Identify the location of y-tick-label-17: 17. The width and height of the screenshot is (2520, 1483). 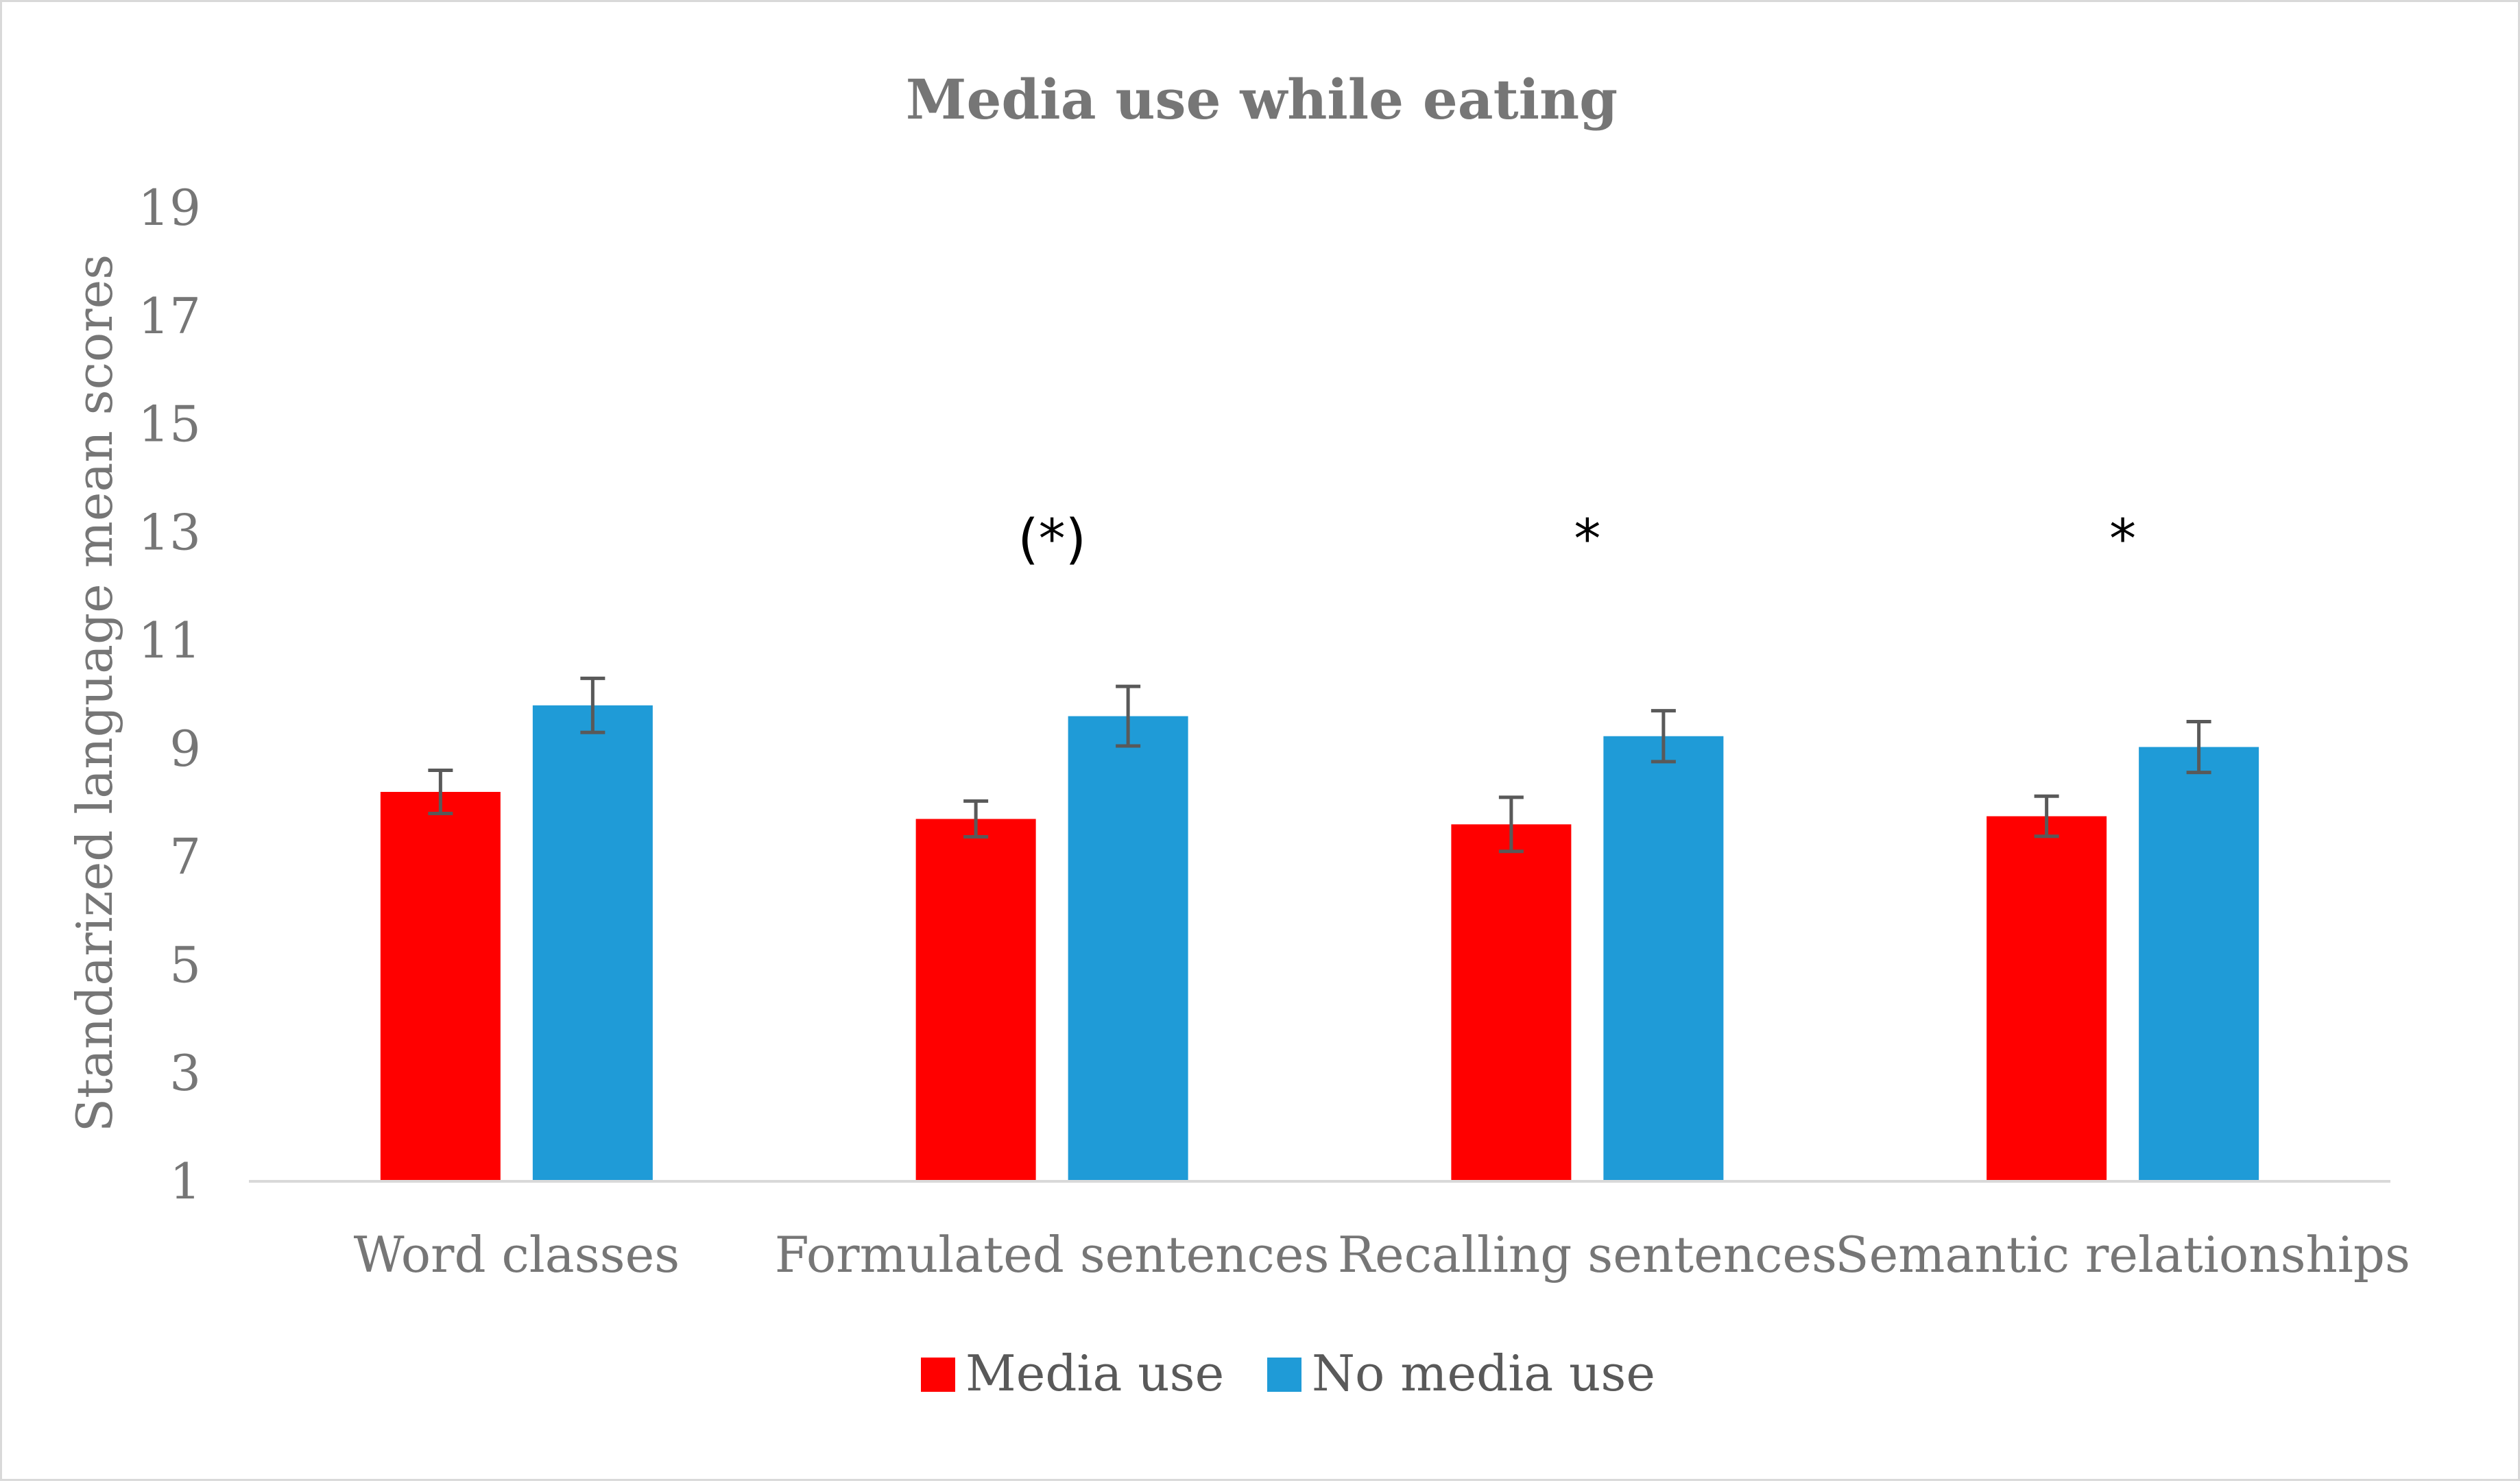
(169, 316).